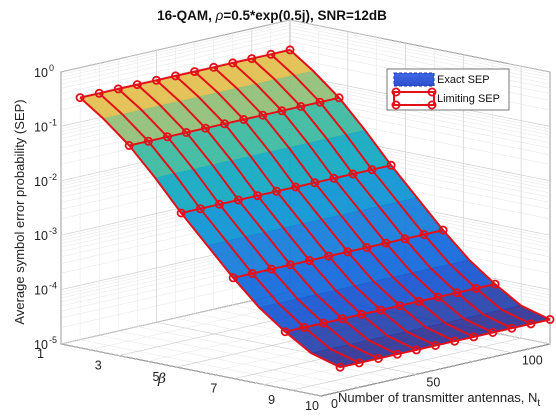  Describe the element at coordinates (161, 379) in the screenshot. I see `y-axis-label: β` at that location.